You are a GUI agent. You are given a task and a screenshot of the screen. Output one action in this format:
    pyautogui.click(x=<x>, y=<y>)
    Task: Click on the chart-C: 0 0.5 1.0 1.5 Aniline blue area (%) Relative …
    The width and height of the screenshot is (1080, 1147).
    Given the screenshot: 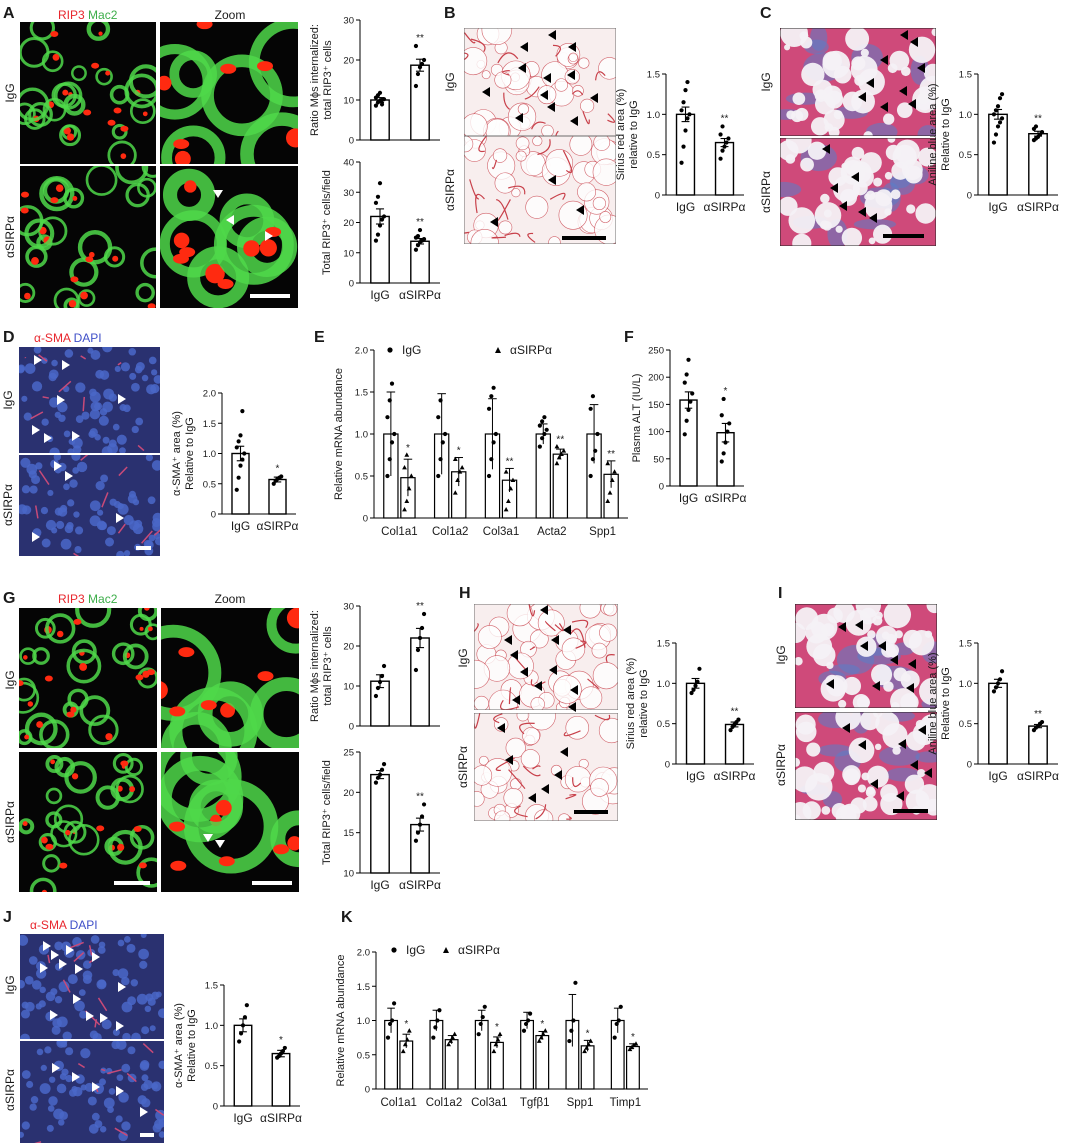 What is the action you would take?
    pyautogui.click(x=993, y=142)
    